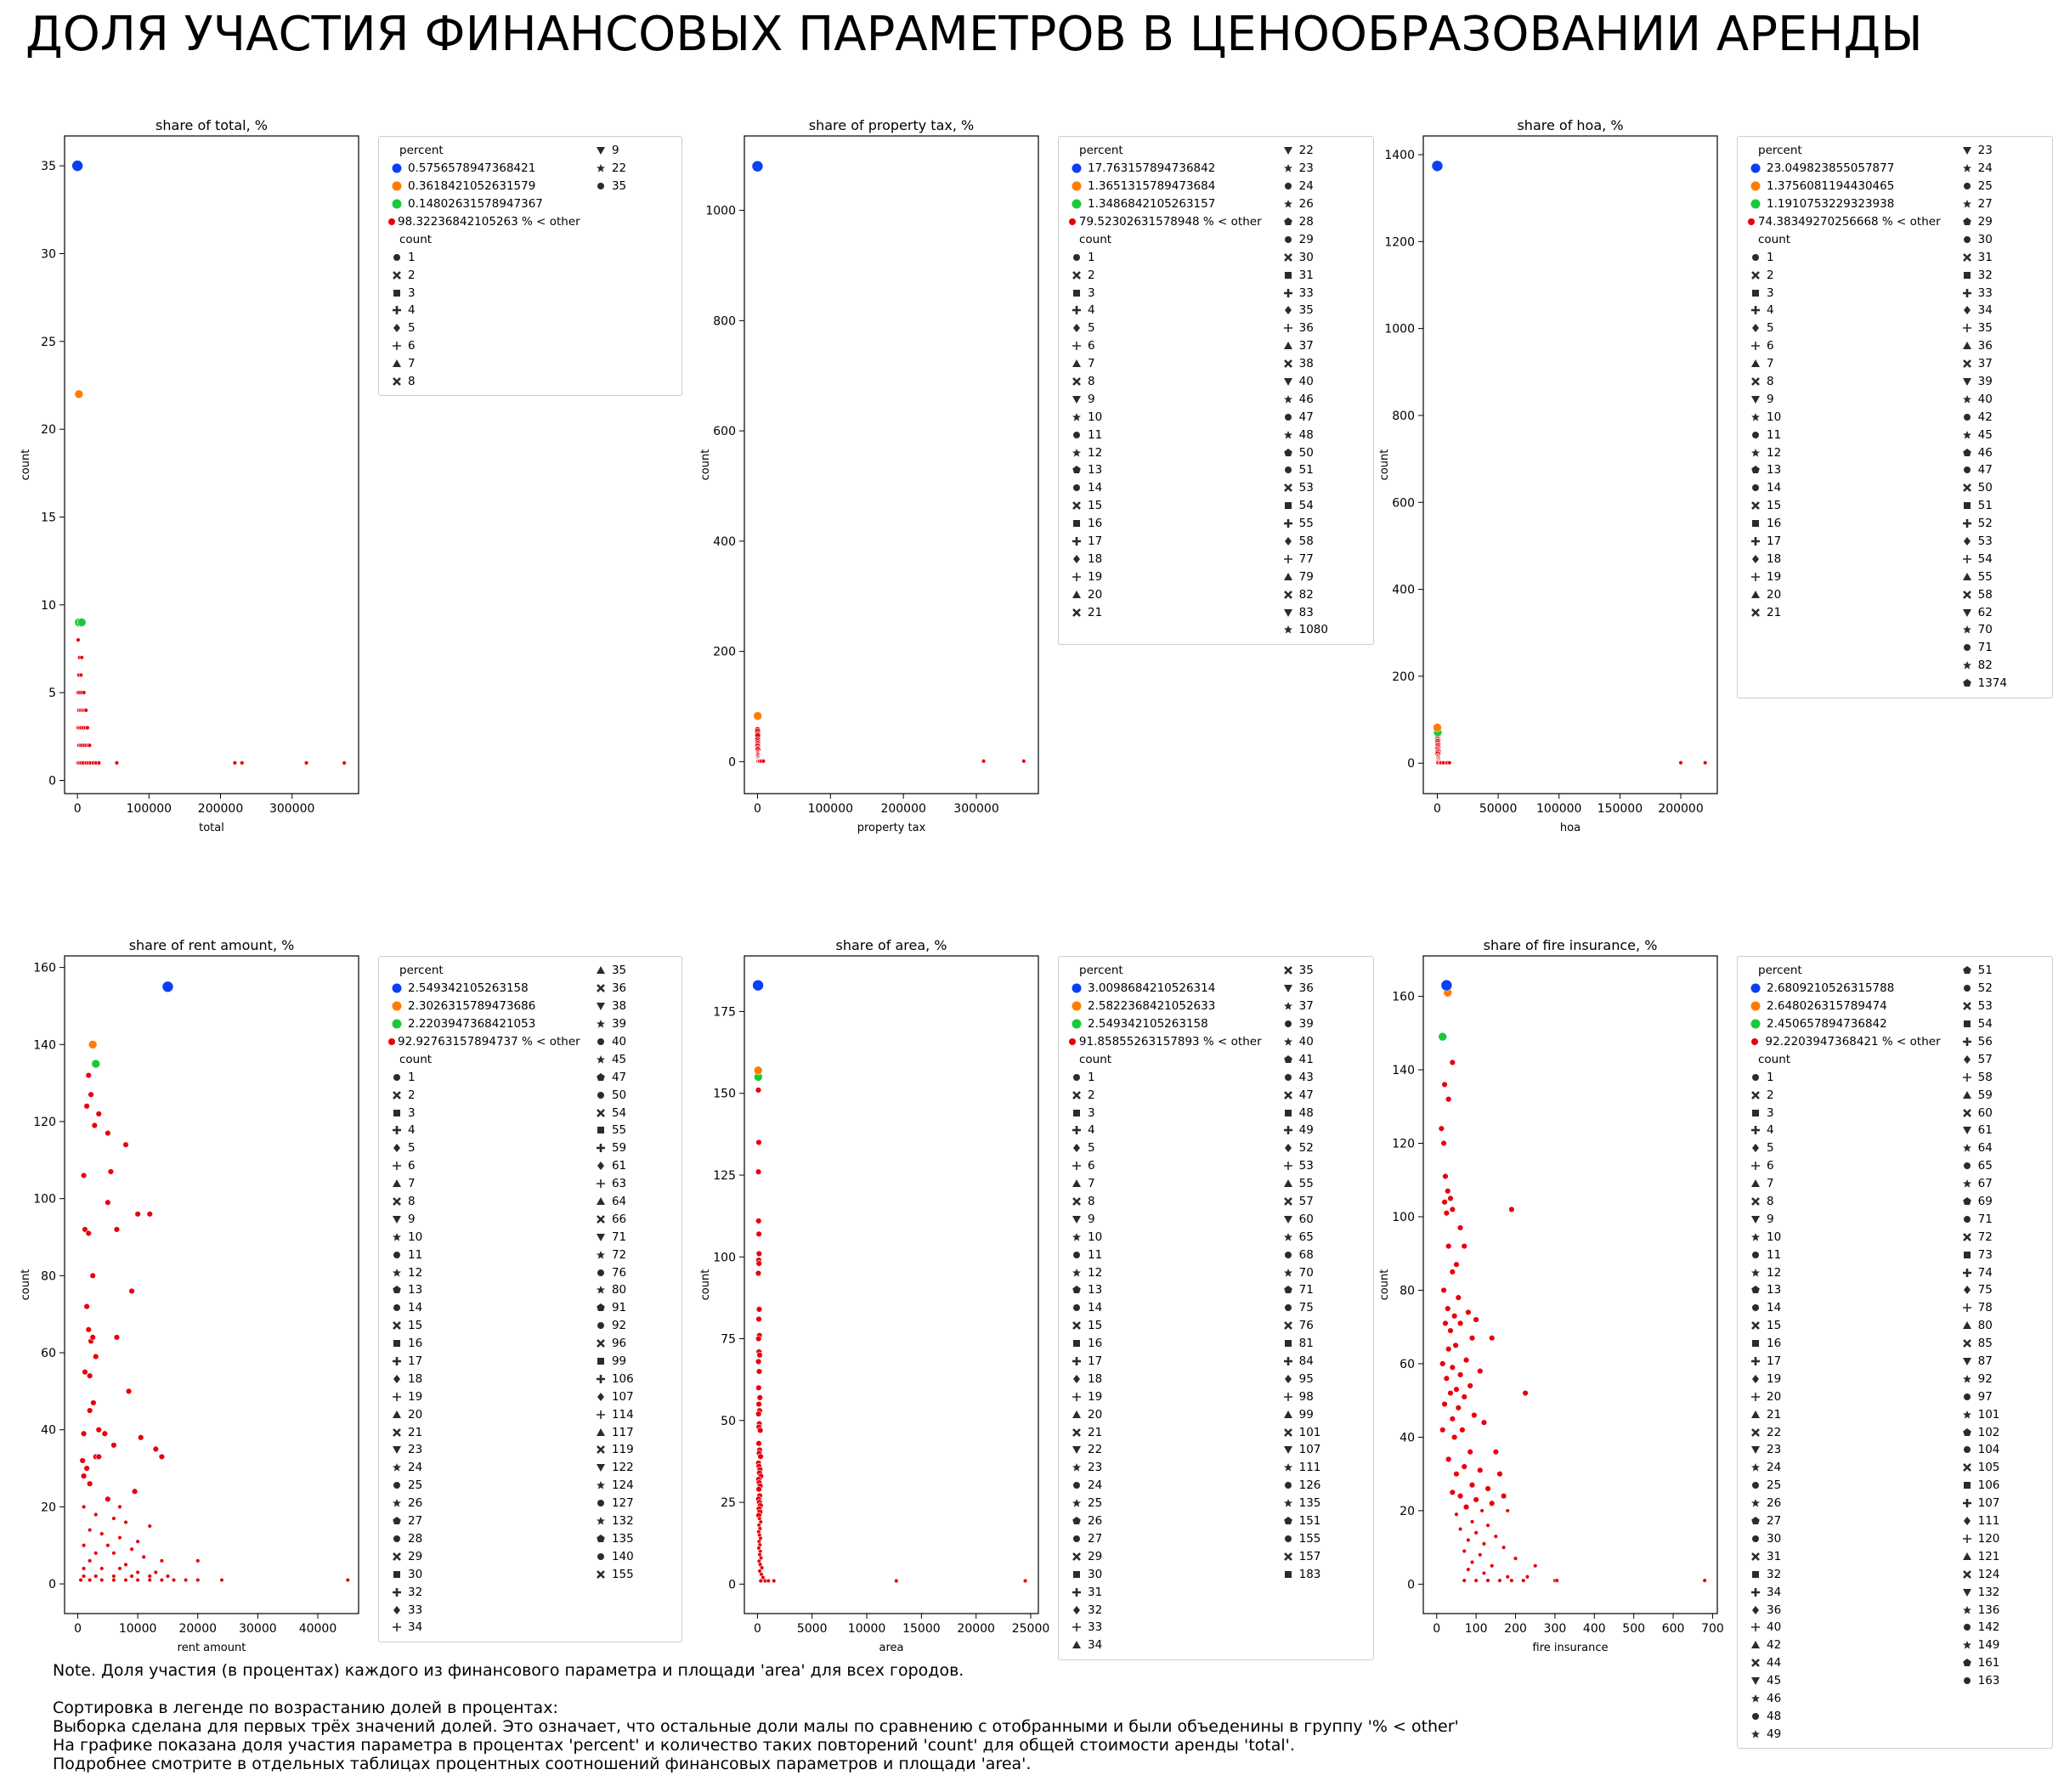 Image resolution: width=2064 pixels, height=1792 pixels. Describe the element at coordinates (612, 1095) in the screenshot. I see `legend-entry: 50` at that location.